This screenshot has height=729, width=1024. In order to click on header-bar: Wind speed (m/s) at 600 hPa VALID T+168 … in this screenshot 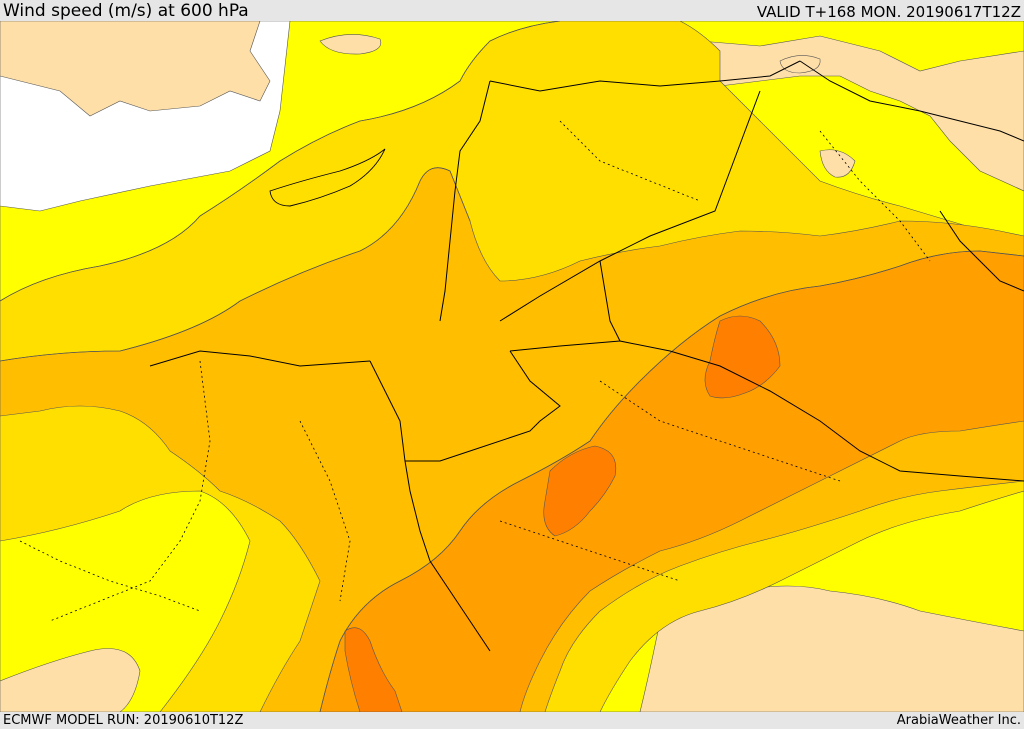, I will do `click(512, 10)`.